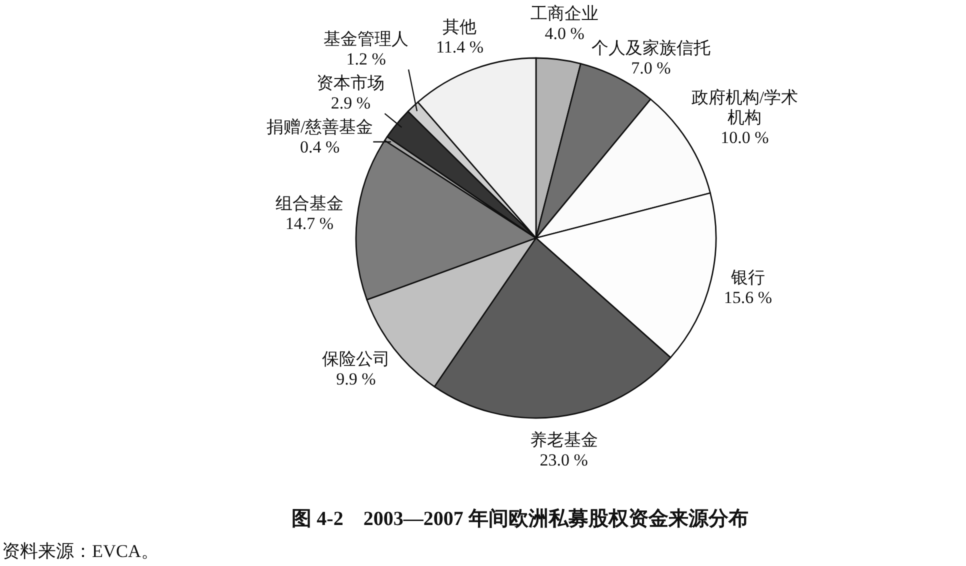 Image resolution: width=966 pixels, height=566 pixels. What do you see at coordinates (350, 103) in the screenshot?
I see `data-label: 2.9 %` at bounding box center [350, 103].